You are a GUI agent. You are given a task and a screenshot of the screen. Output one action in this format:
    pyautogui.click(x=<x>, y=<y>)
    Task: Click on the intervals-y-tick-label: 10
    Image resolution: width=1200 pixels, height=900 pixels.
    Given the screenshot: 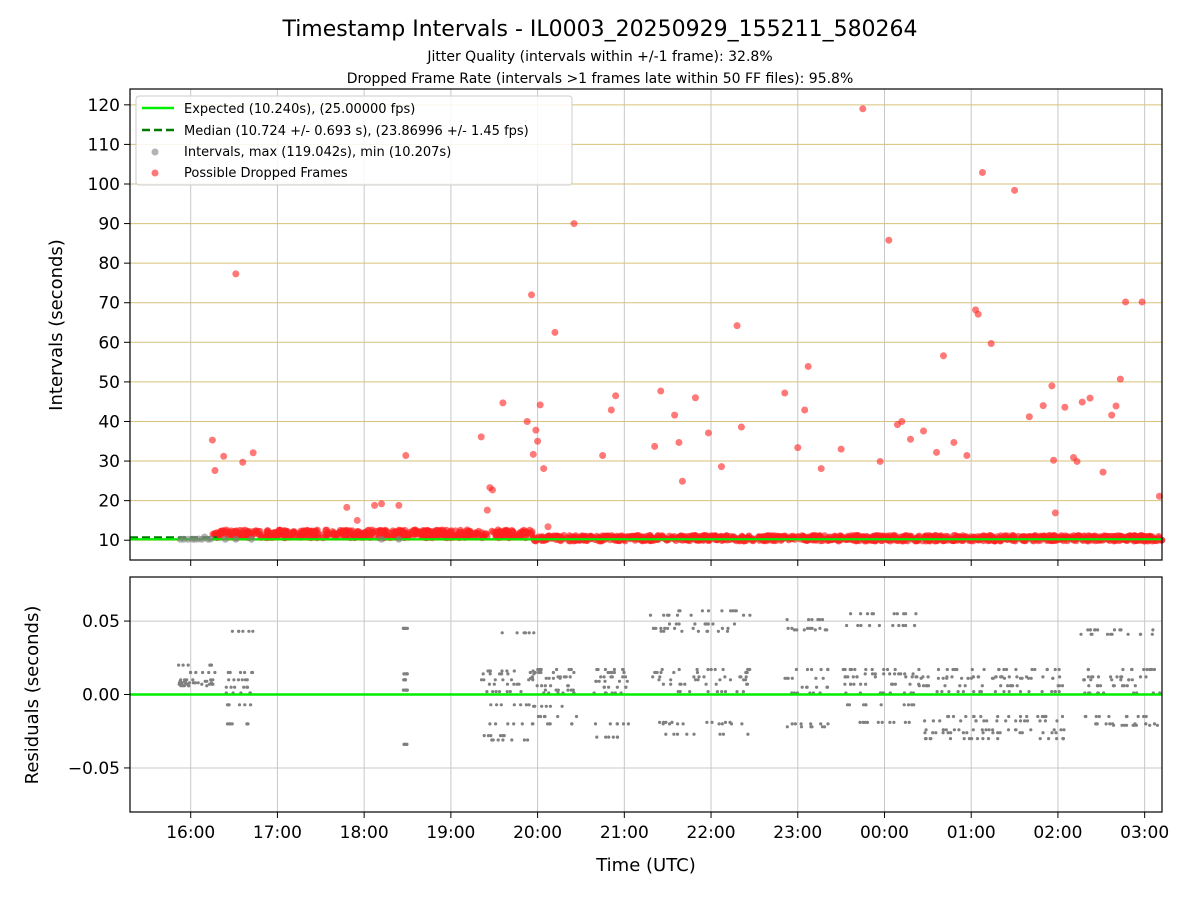 What is the action you would take?
    pyautogui.click(x=109, y=541)
    